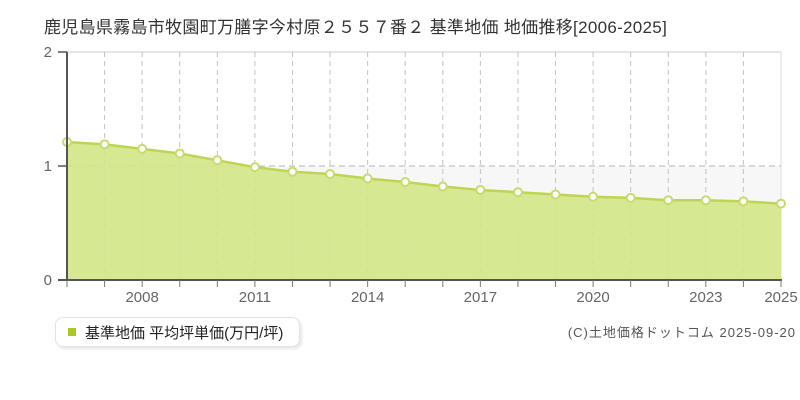 Image resolution: width=800 pixels, height=400 pixels. I want to click on data-point-2010, so click(217, 160).